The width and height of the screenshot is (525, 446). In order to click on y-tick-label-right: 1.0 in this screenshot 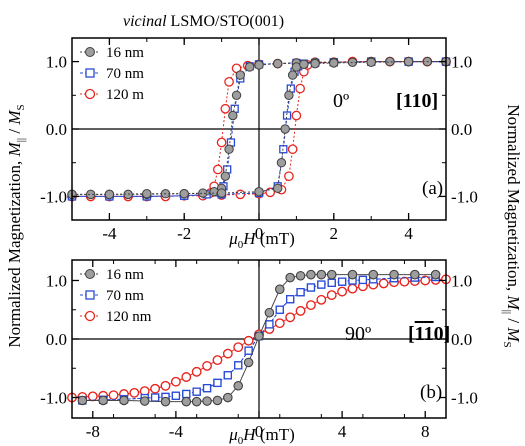, I will do `click(461, 280)`.